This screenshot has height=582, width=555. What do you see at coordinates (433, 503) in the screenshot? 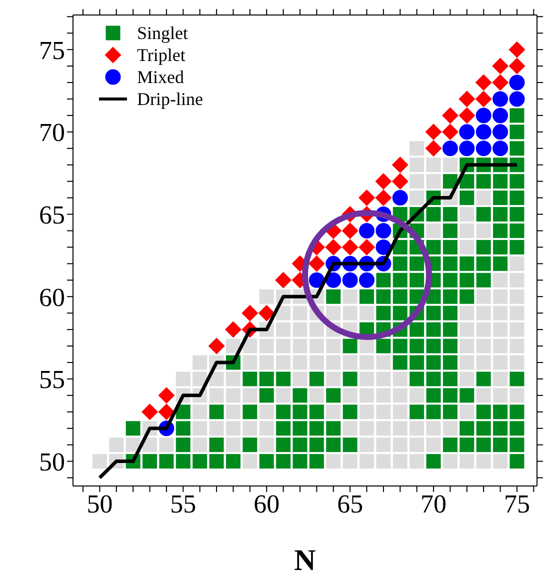
I see `x-tick-label: 70` at bounding box center [433, 503].